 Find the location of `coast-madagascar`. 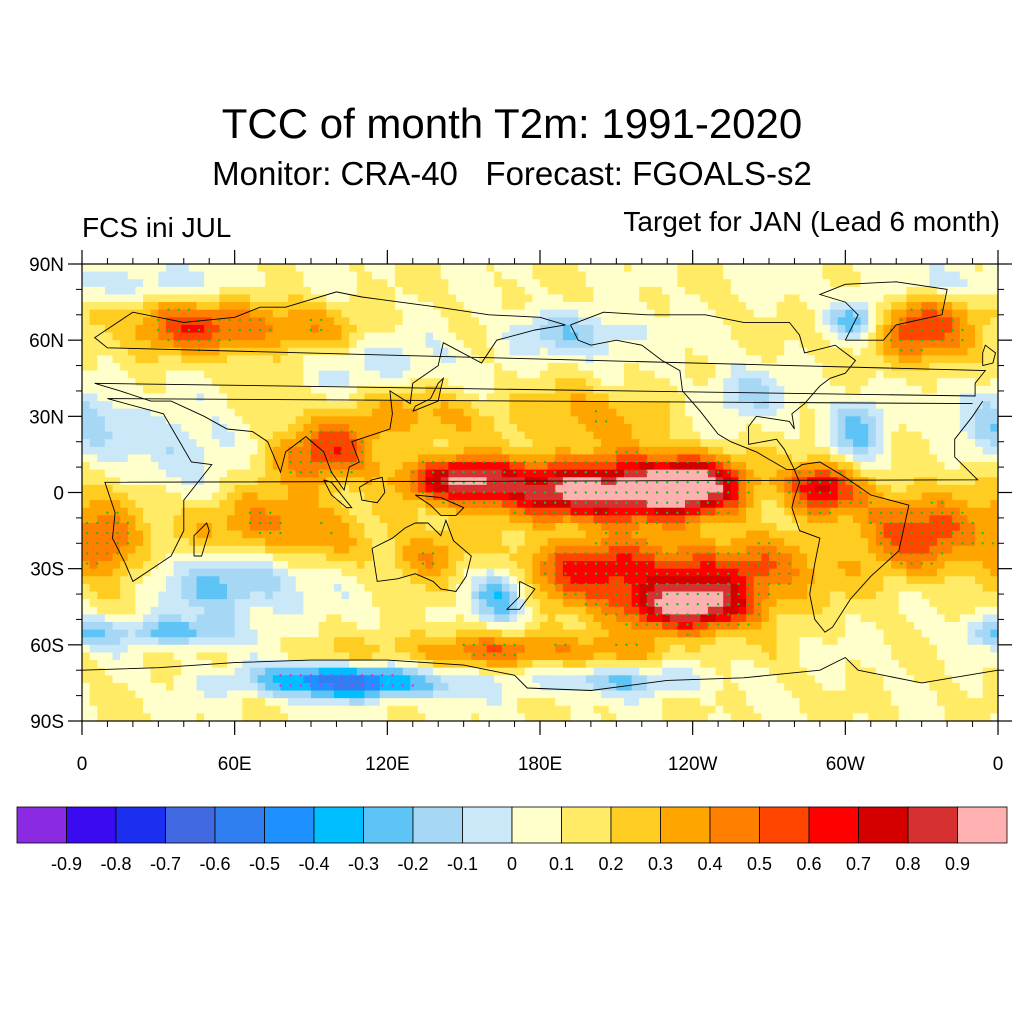

coast-madagascar is located at coordinates (201, 539).